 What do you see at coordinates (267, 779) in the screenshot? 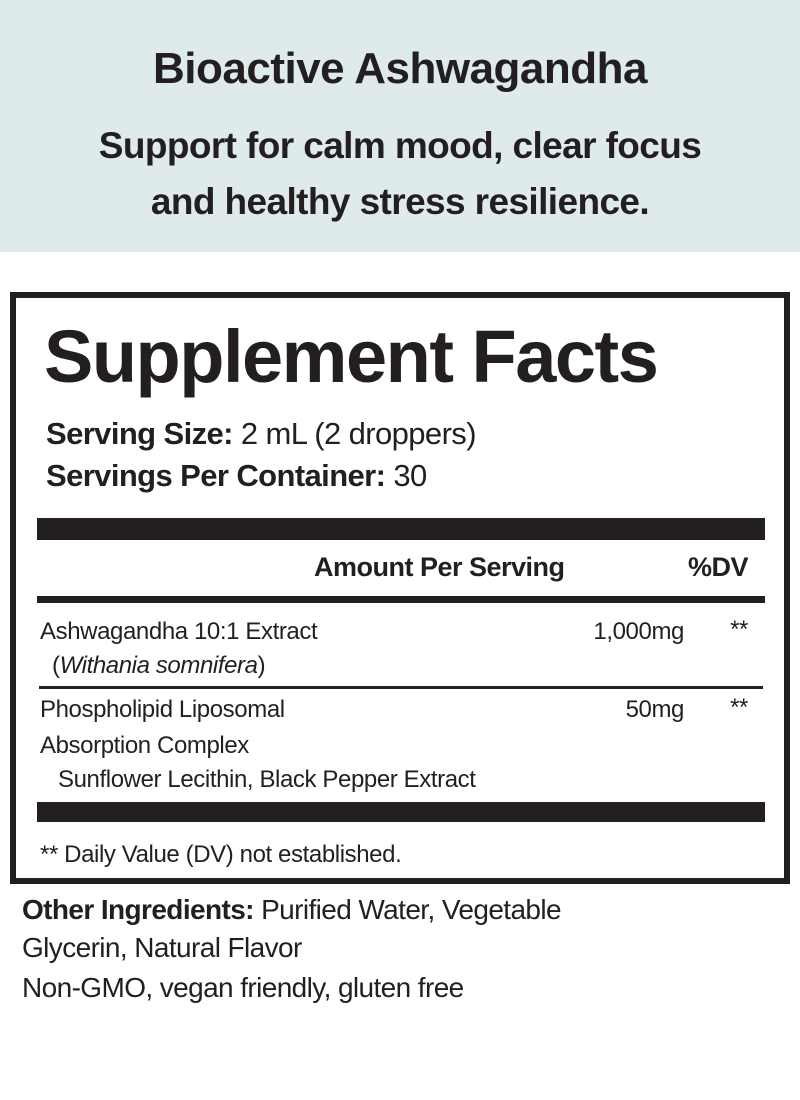
I see `ingredient-sub: Sunflower Lecithin, Black Pepper Extract` at bounding box center [267, 779].